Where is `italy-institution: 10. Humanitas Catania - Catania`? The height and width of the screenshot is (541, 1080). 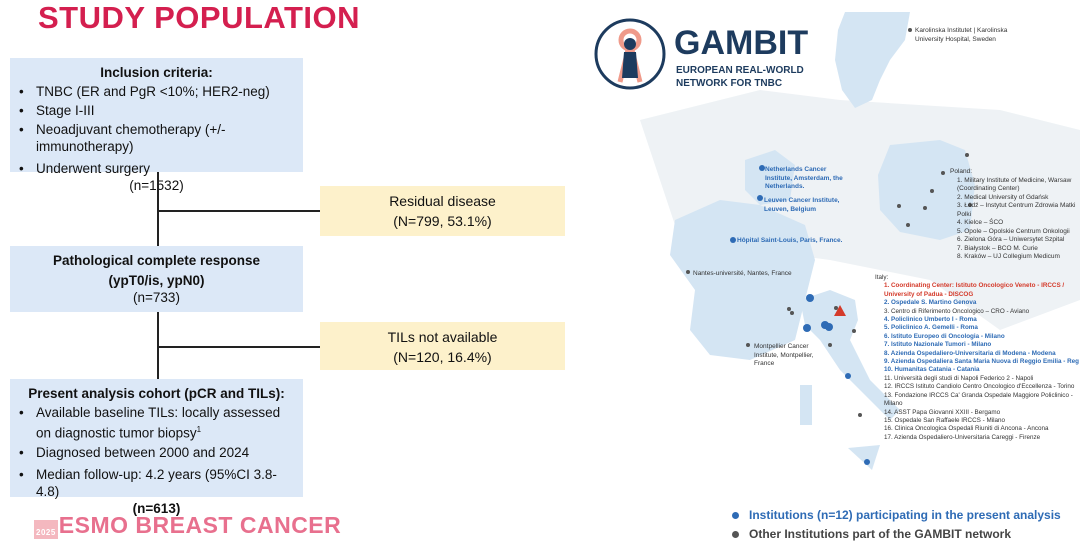
italy-institution: 10. Humanitas Catania - Catania is located at coordinates (932, 370).